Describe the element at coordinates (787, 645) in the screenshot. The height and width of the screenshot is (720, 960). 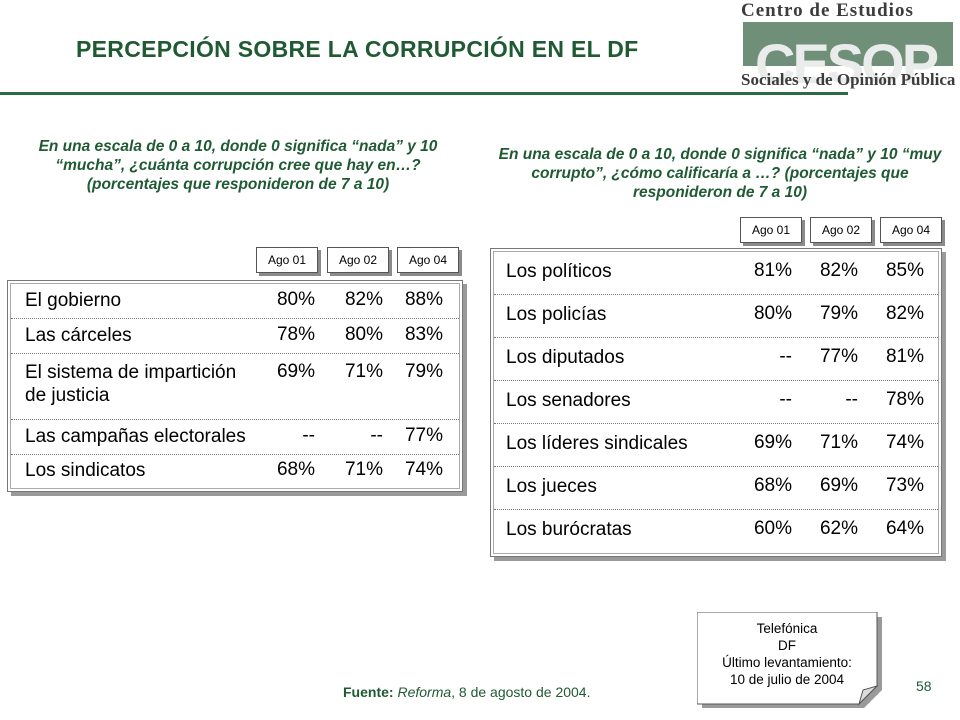
I see `note-line-2: DF` at that location.